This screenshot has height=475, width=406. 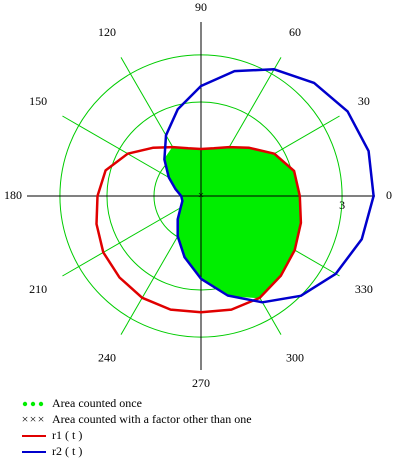 I want to click on angle-label: 120, so click(x=107, y=32).